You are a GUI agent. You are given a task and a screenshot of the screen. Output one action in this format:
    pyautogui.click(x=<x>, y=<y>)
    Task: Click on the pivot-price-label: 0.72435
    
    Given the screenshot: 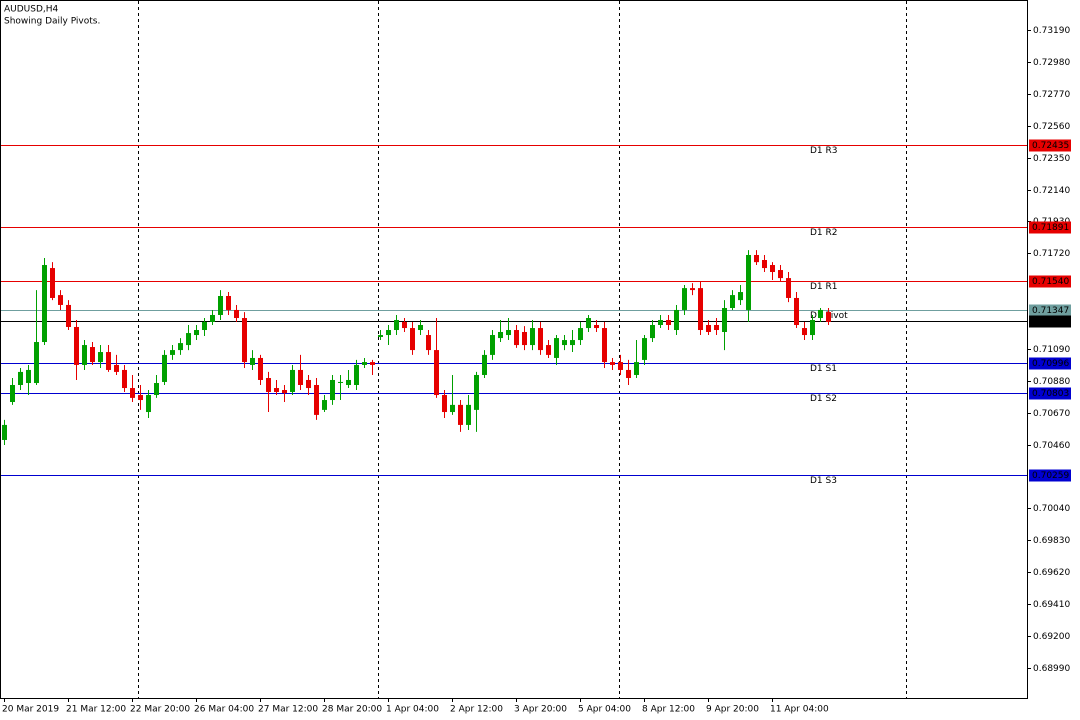 What is the action you would take?
    pyautogui.click(x=1050, y=146)
    